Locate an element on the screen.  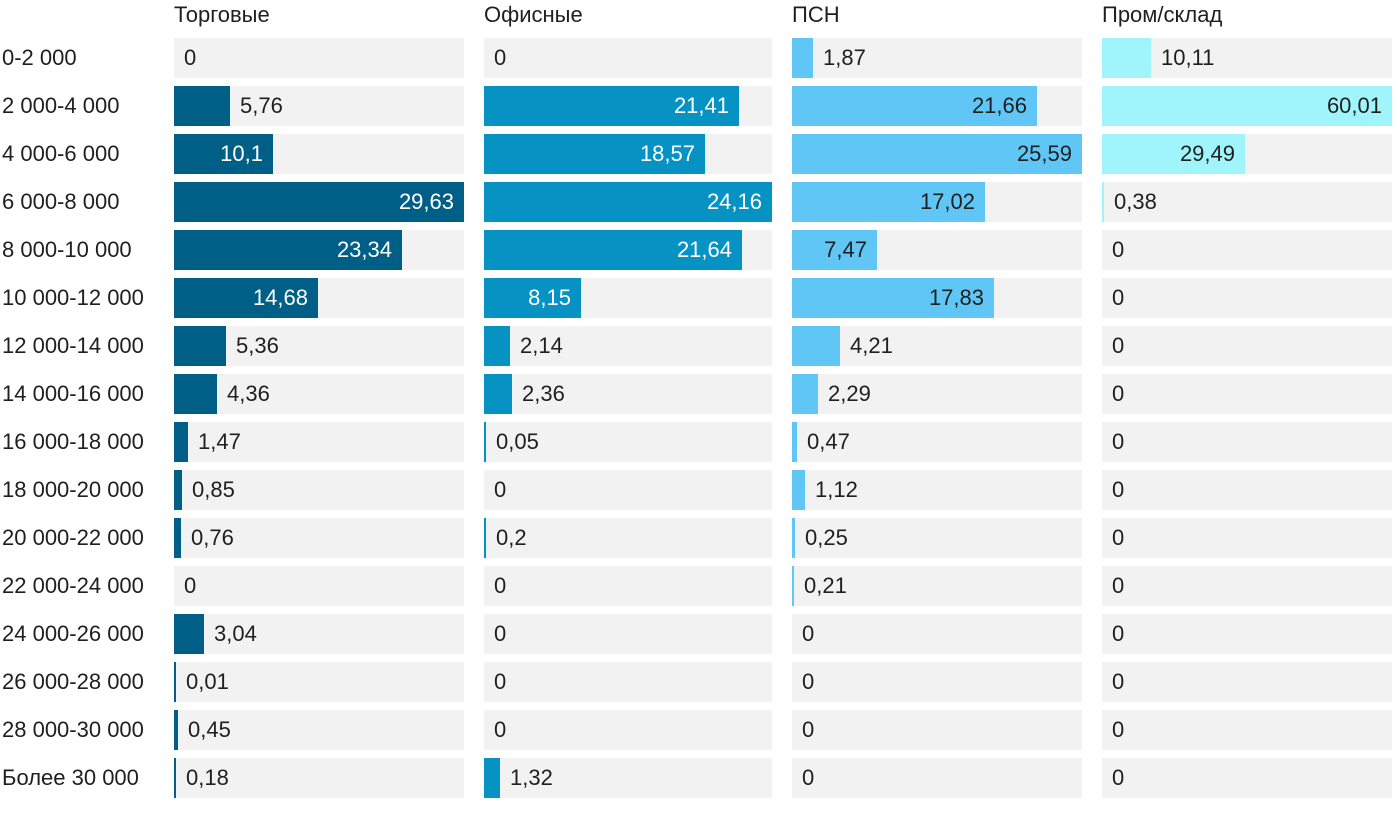
category-label: 6 000-8 000 is located at coordinates (61, 201).